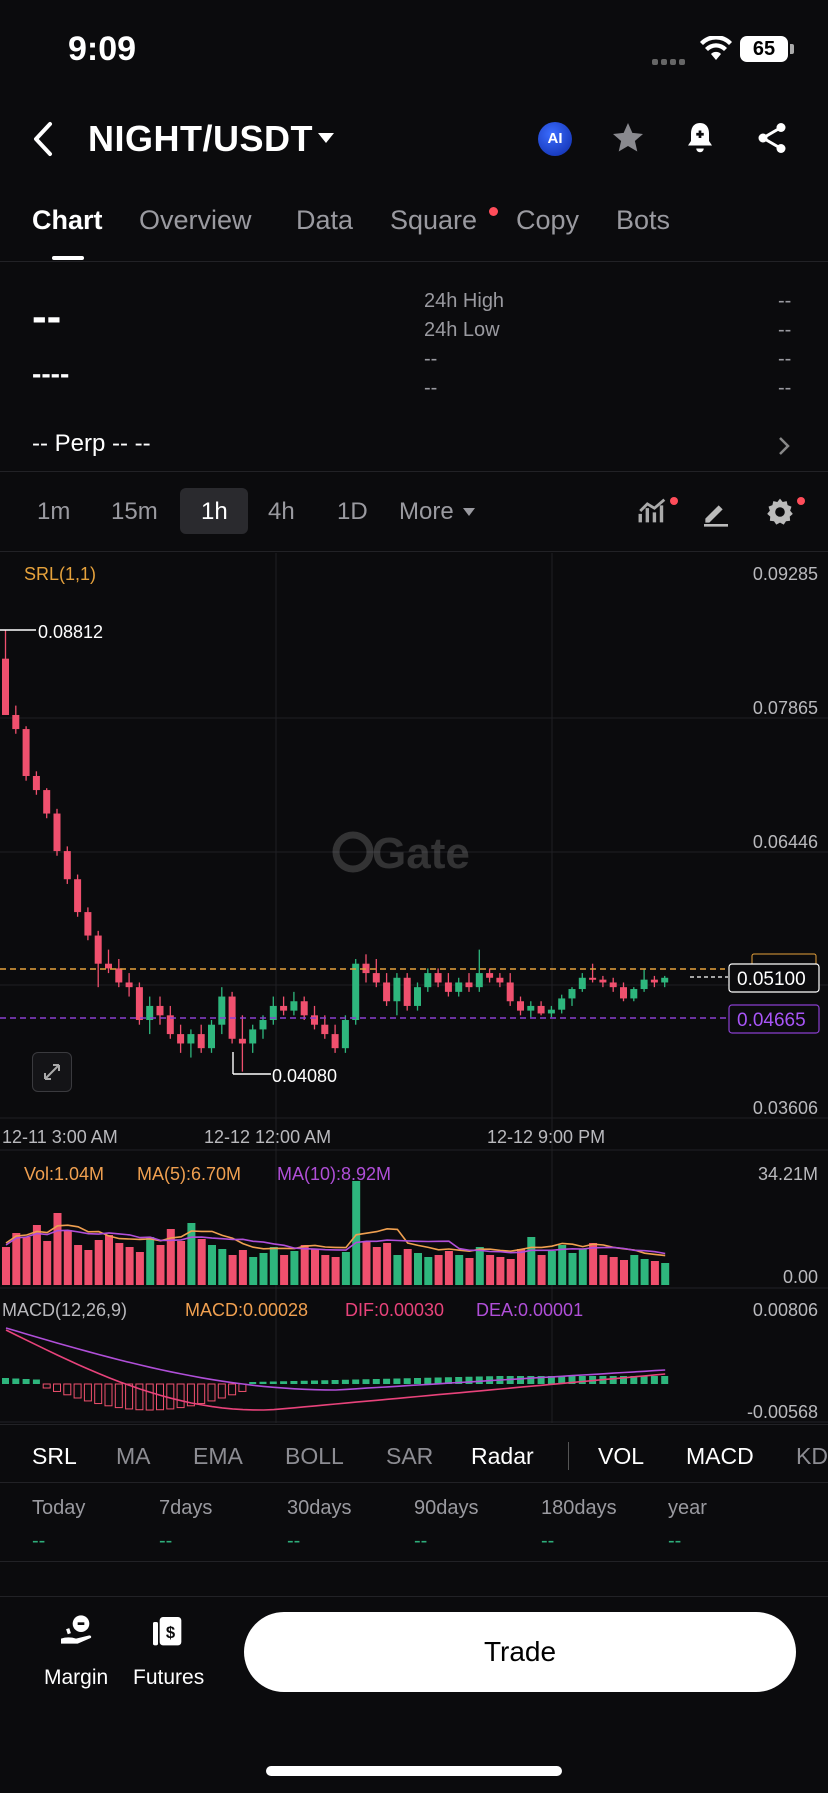 This screenshot has height=1793, width=828. What do you see at coordinates (169, 1677) in the screenshot?
I see `futures-label: Futures` at bounding box center [169, 1677].